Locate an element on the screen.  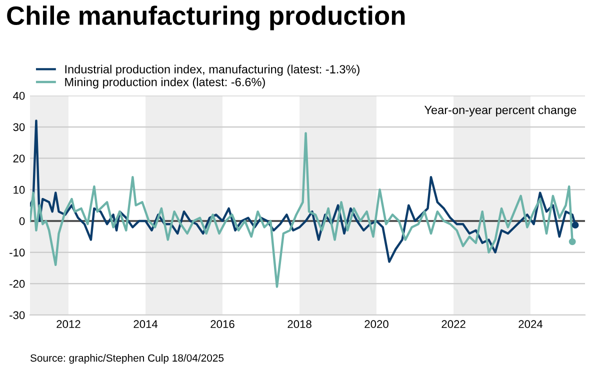
chart-title: Chile manufacturing production is located at coordinates (206, 18).